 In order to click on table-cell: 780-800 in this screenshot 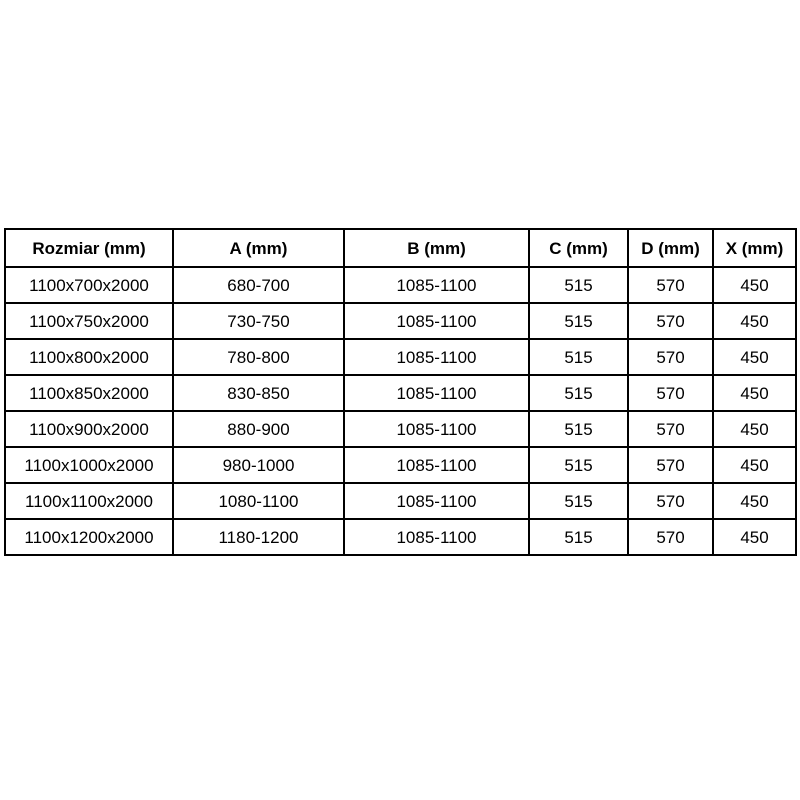, I will do `click(258, 357)`.